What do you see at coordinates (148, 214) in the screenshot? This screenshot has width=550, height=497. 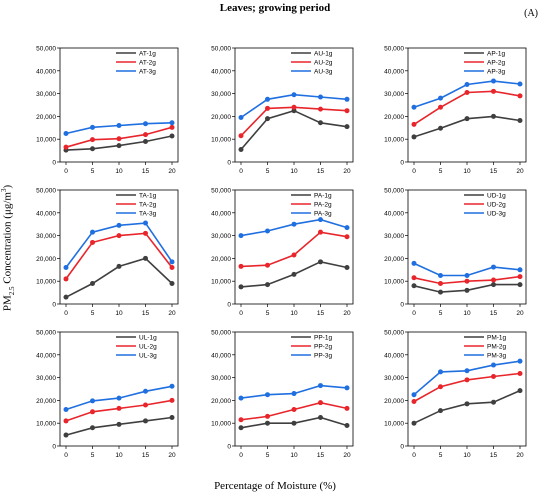 I see `legend-entry: TA-3g` at bounding box center [148, 214].